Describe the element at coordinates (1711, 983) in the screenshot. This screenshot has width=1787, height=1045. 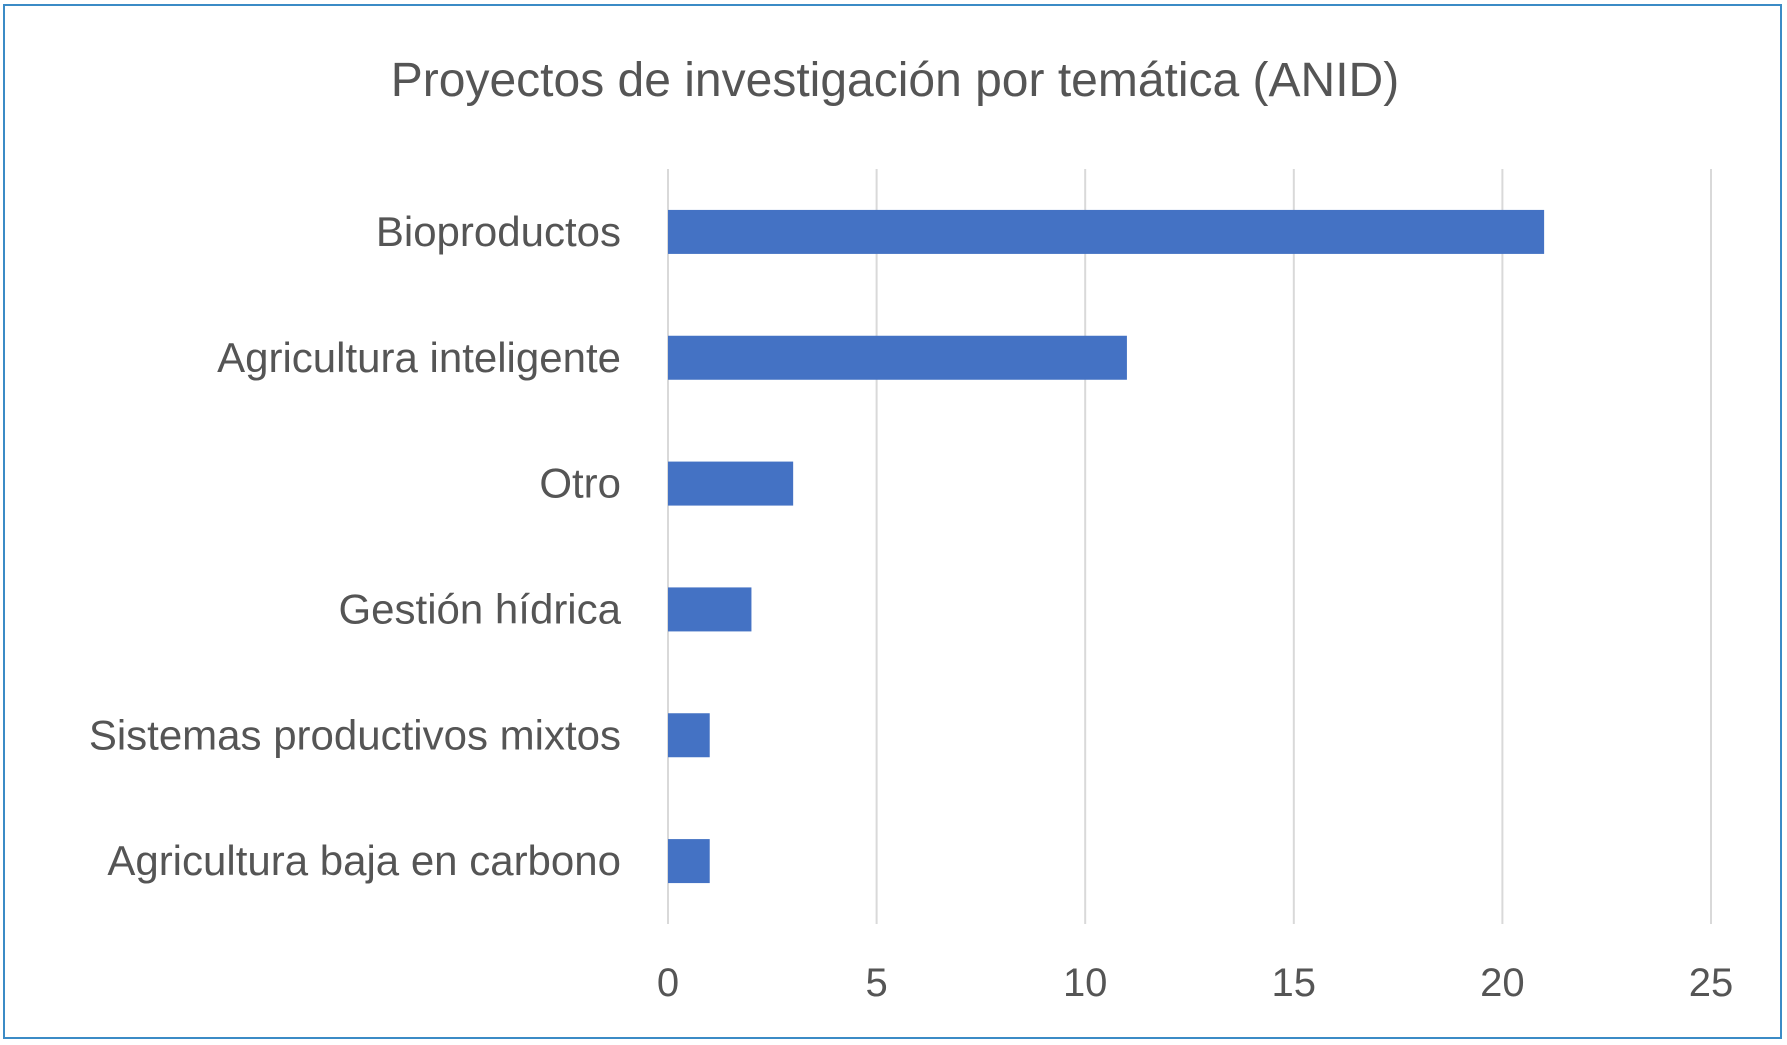
I see `x-tick-label: 25` at that location.